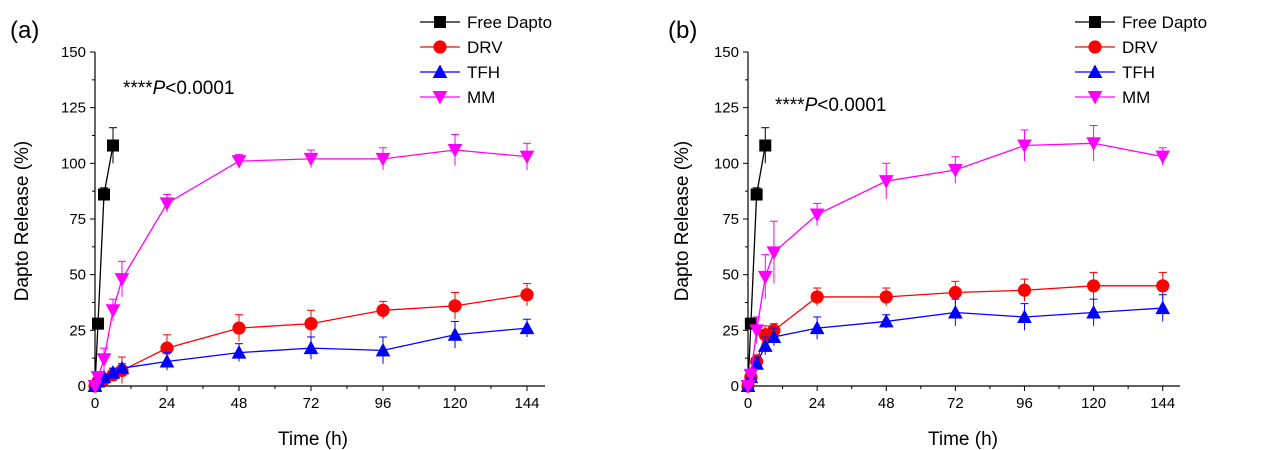 This screenshot has width=1263, height=450. What do you see at coordinates (955, 332) in the screenshot?
I see `series-drv` at bounding box center [955, 332].